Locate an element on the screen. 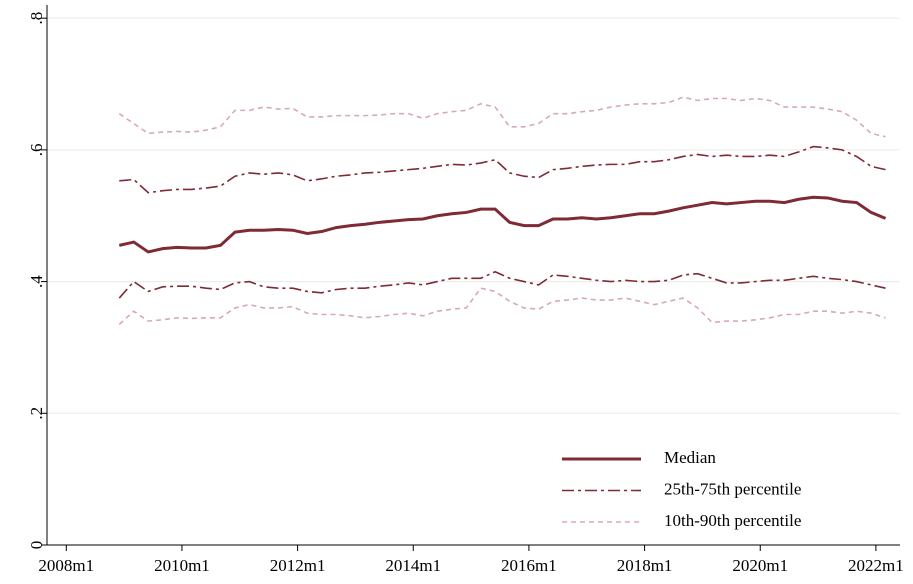  y-tick-label: .4 is located at coordinates (36, 281).